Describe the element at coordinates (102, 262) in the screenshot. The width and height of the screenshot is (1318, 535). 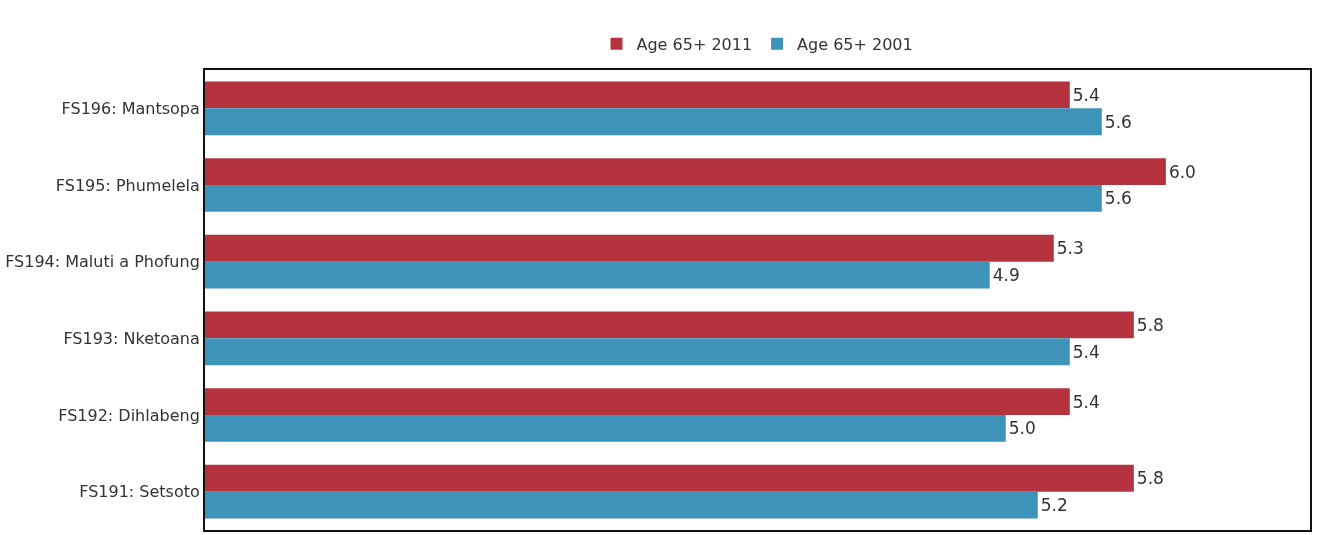
I see `y-tick-label: FS194: Maluti a Phofung` at that location.